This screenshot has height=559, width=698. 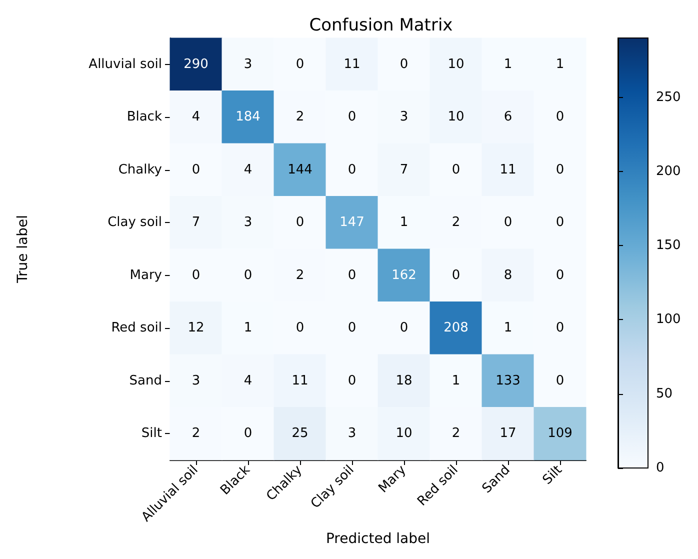 I want to click on color-bar-label: 50, so click(x=664, y=394).